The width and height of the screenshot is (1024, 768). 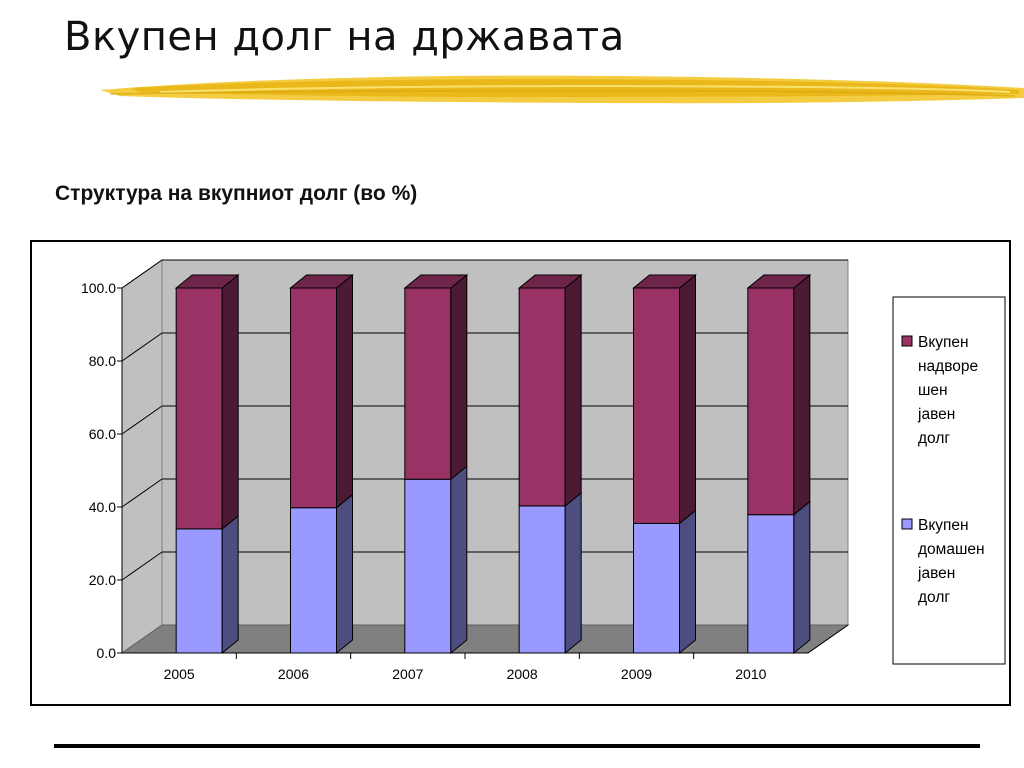 I want to click on x-tick-label: 2008, so click(x=522, y=674).